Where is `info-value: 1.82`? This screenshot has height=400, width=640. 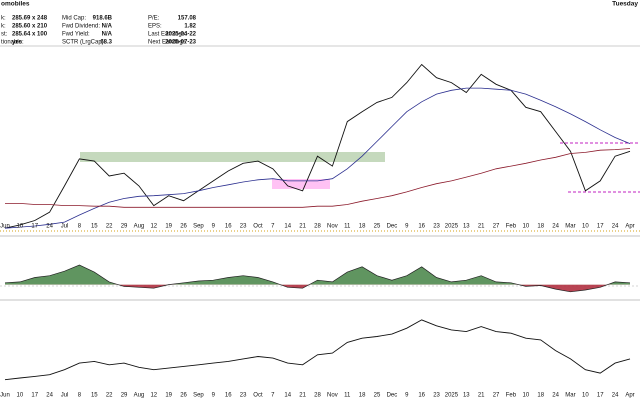
info-value: 1.82 is located at coordinates (190, 27).